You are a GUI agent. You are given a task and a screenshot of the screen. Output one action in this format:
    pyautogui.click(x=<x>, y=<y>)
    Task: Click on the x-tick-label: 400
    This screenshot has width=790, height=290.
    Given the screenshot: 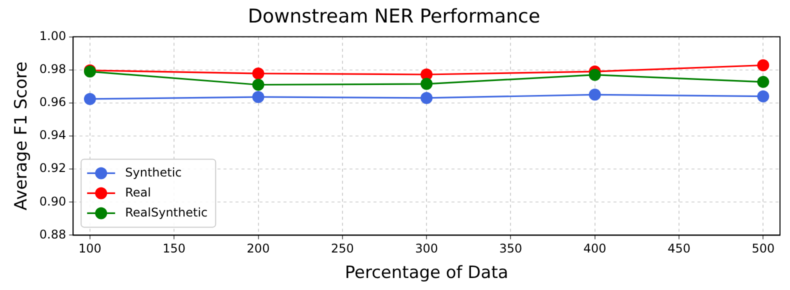 What is the action you would take?
    pyautogui.click(x=594, y=249)
    